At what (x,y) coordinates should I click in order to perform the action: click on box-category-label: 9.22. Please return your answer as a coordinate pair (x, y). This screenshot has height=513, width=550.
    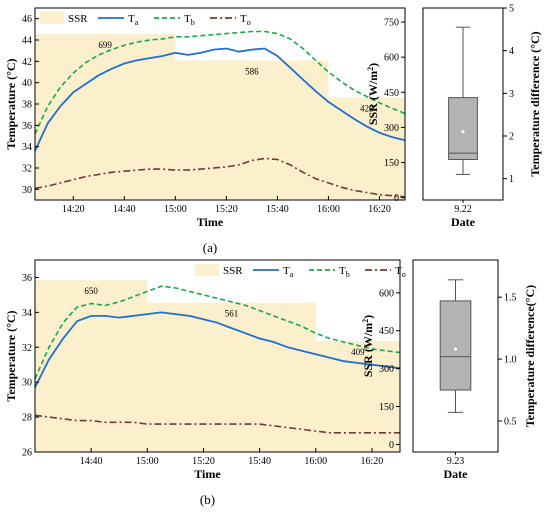
    Looking at the image, I should click on (463, 209).